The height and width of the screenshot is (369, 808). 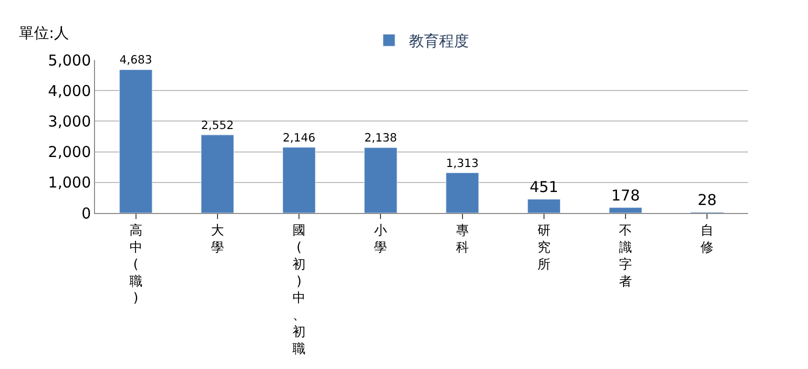 I want to click on y-axis-title: 單位:人, so click(x=44, y=33).